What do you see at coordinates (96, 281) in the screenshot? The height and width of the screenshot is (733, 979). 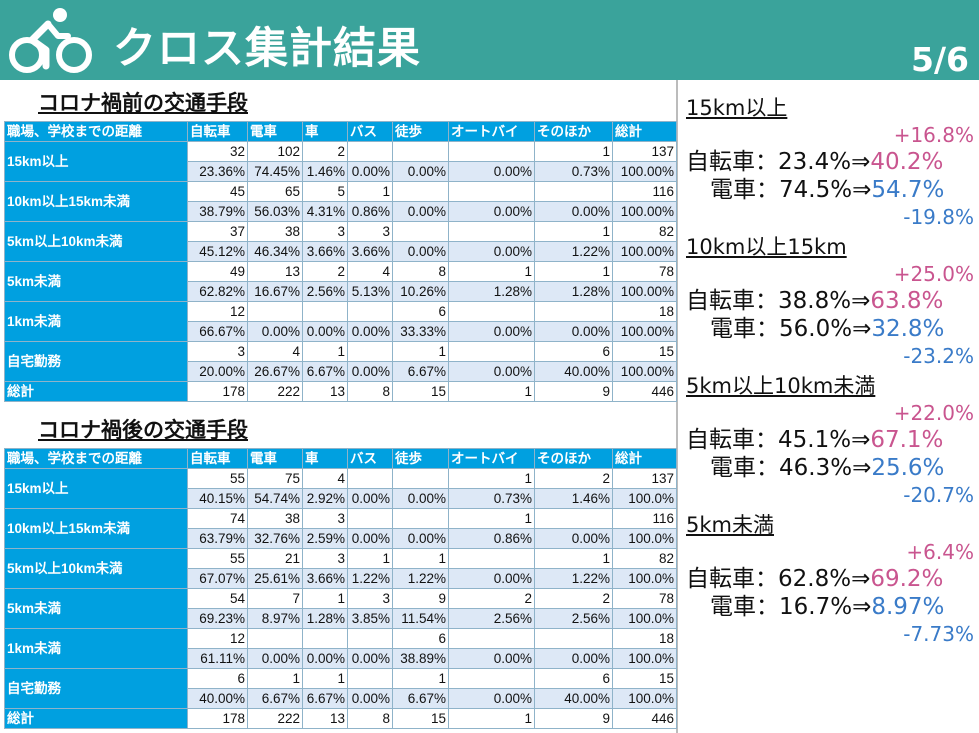 I see `row-label: 5km未満` at bounding box center [96, 281].